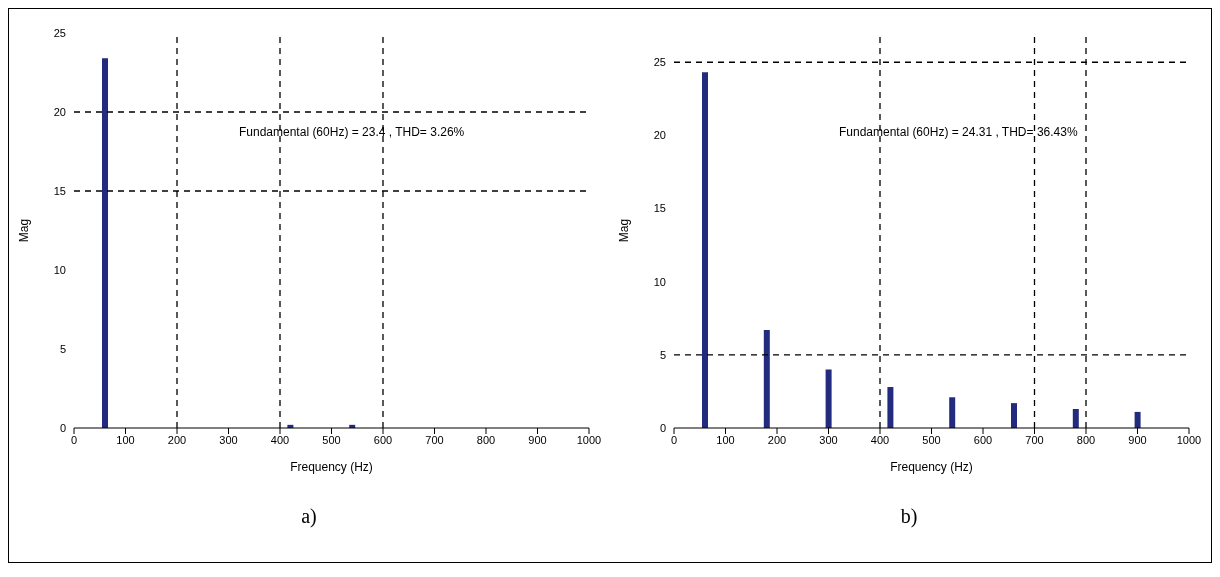 The width and height of the screenshot is (1220, 577). I want to click on annotation: Fundamental (60Hz) = 24.31 , THD= 36.43%, so click(958, 132).